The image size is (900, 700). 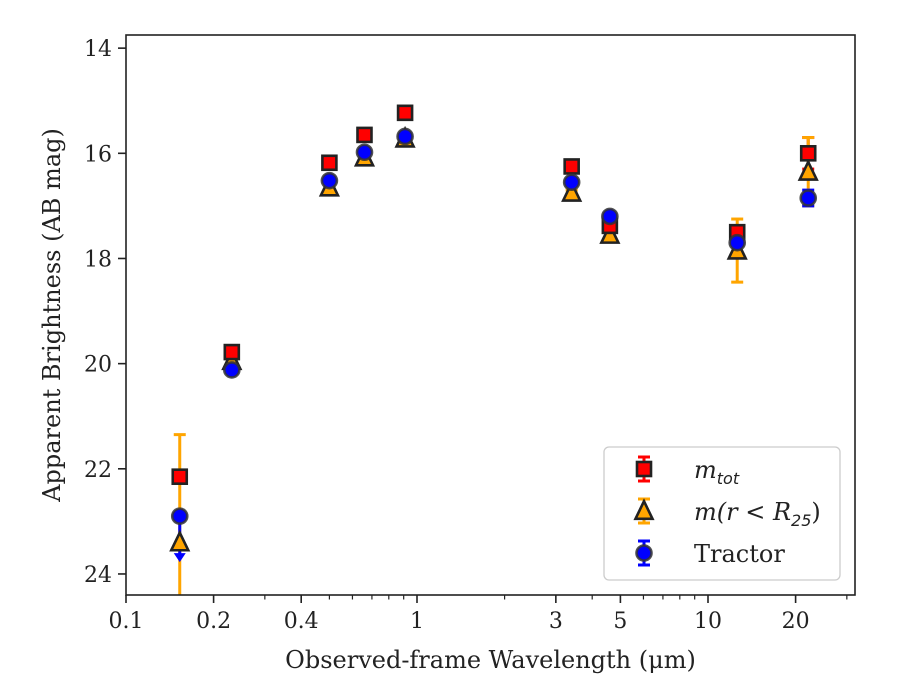 I want to click on y-tick-label: 16, so click(x=98, y=154).